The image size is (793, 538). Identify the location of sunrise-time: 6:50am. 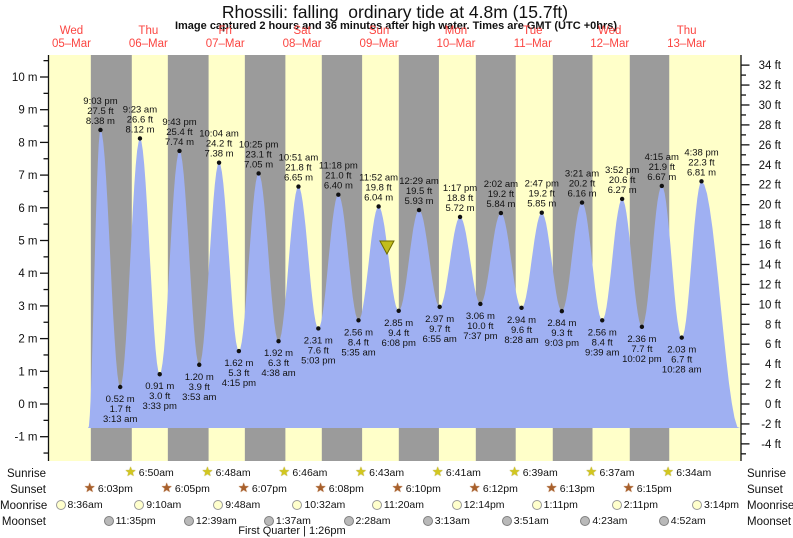
(156, 473).